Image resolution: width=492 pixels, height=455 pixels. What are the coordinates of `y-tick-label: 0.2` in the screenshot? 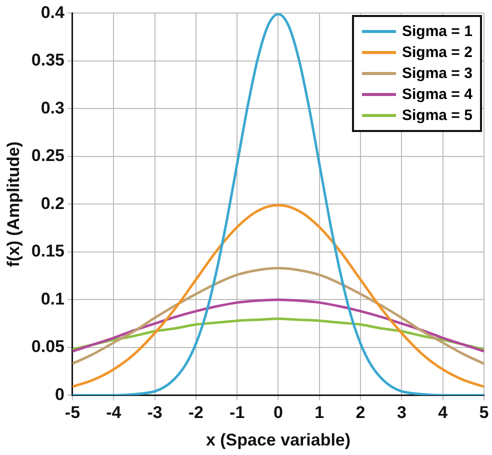 It's located at (52, 203).